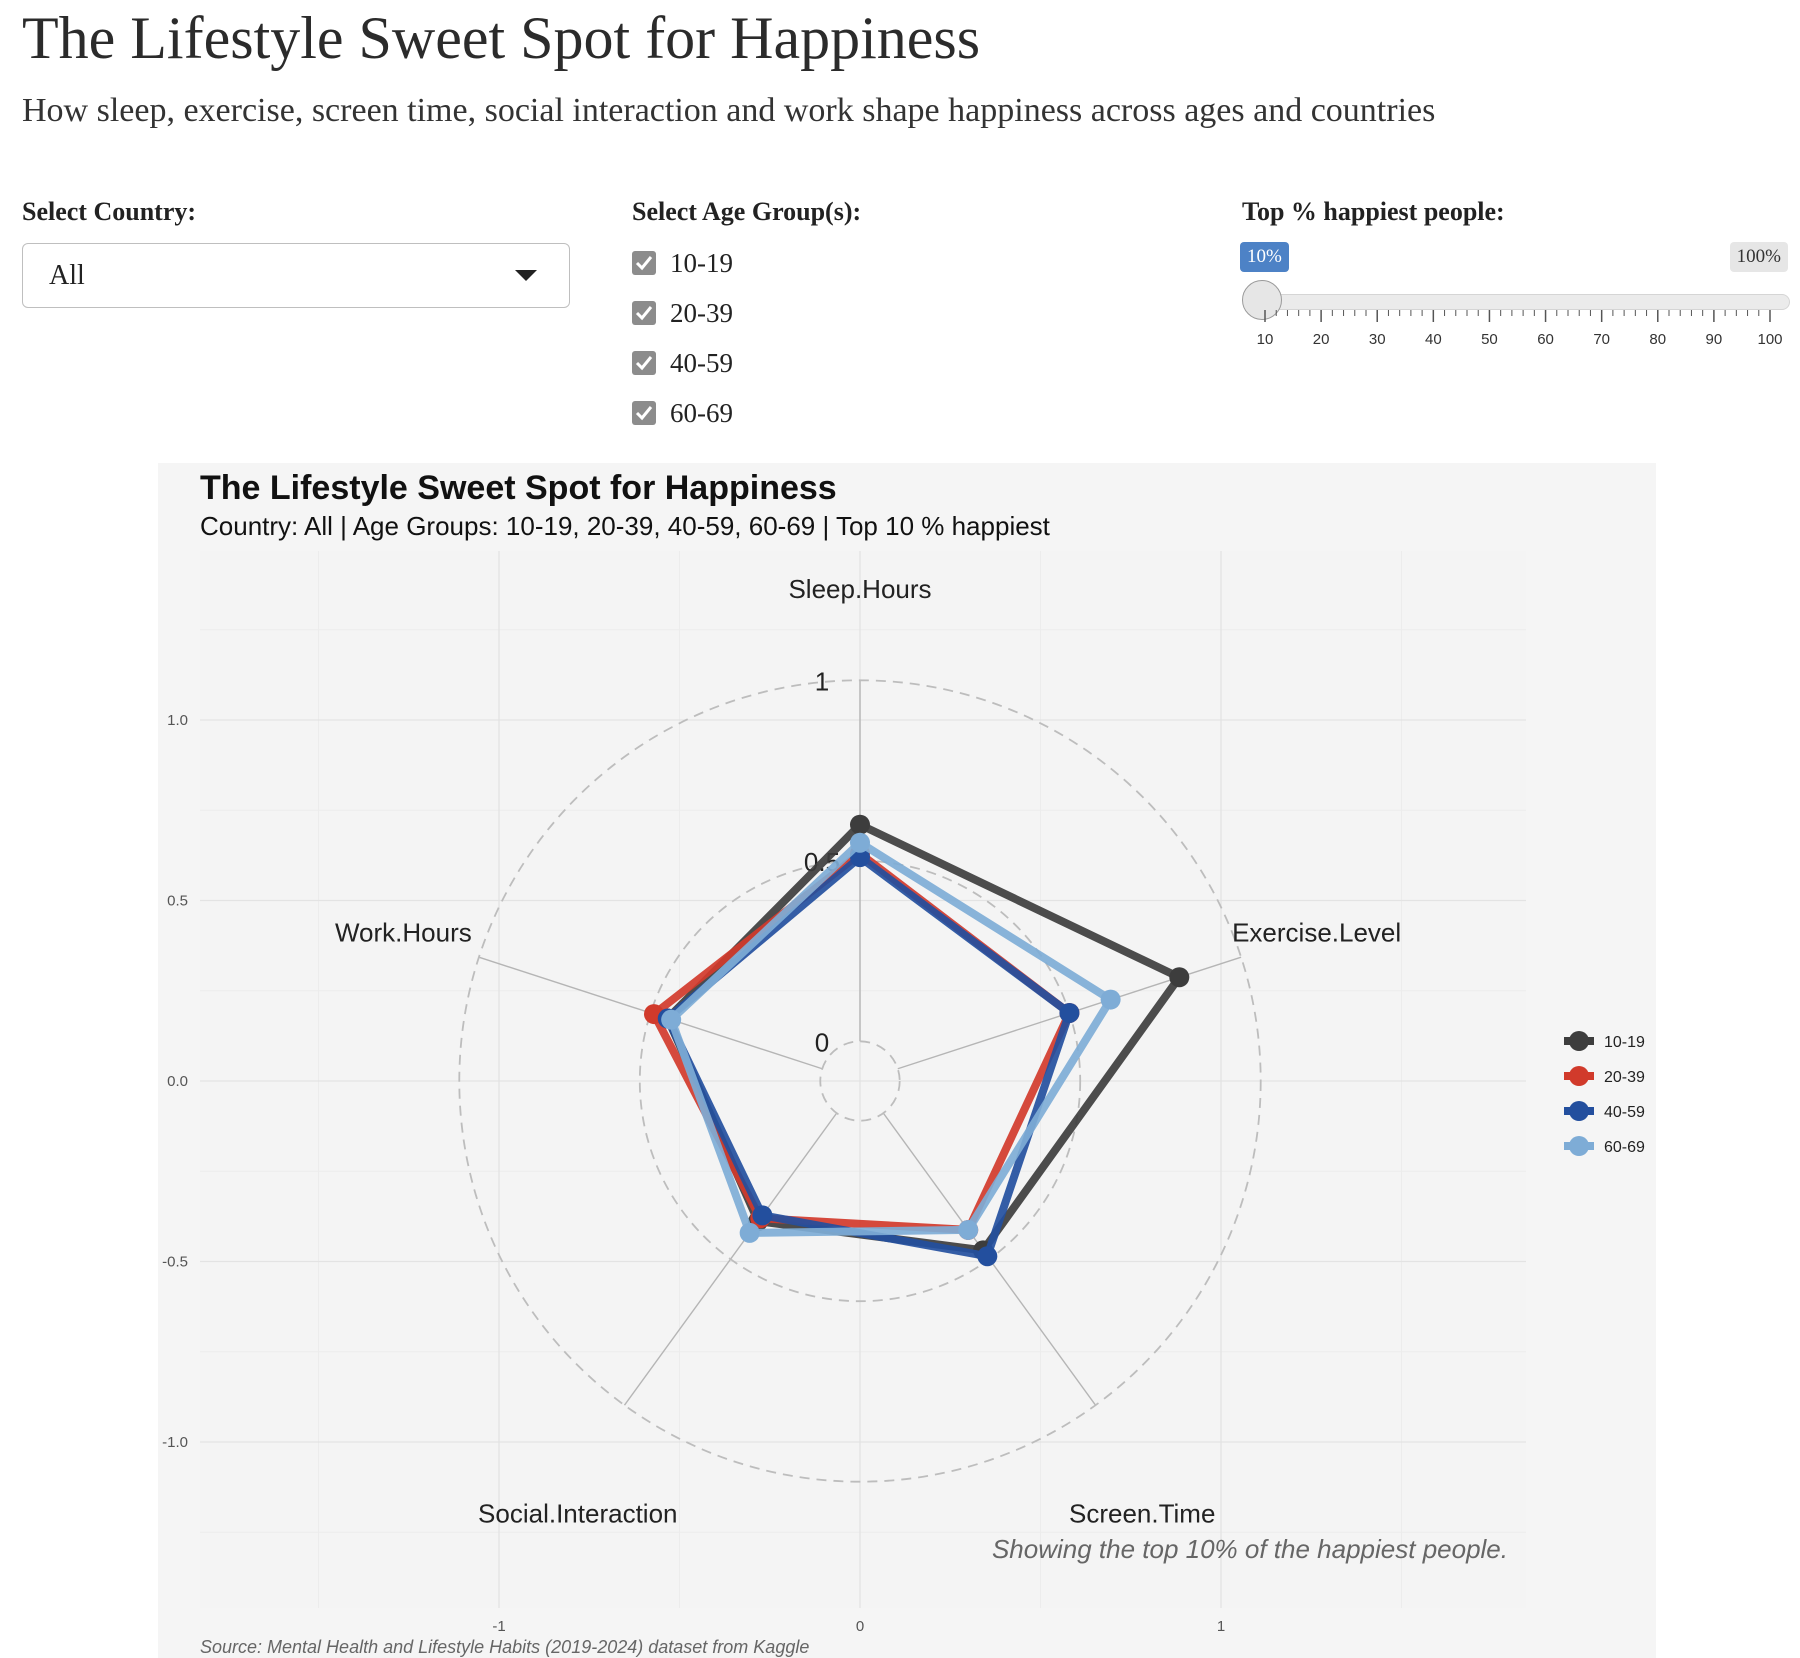 The width and height of the screenshot is (1800, 1658). I want to click on axis-label: Social.Interaction, so click(577, 1513).